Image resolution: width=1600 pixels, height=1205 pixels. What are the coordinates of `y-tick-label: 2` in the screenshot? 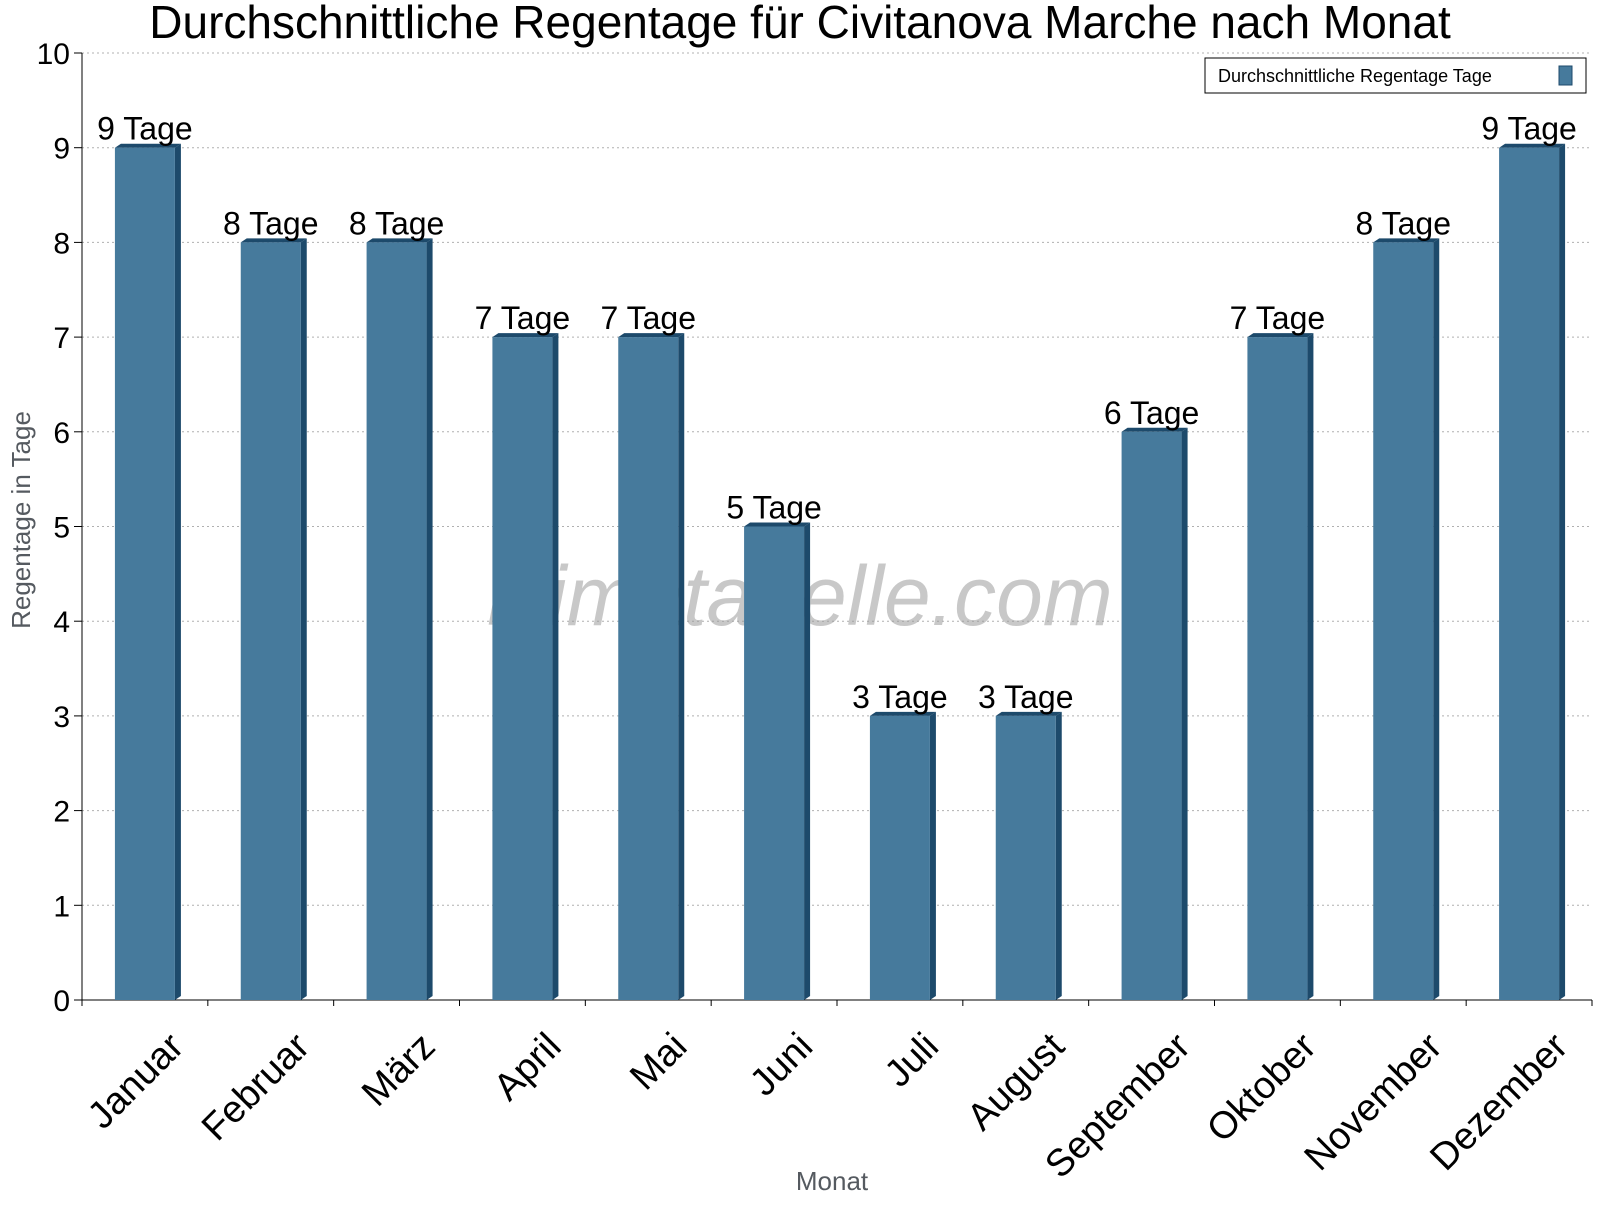 It's located at (61, 812).